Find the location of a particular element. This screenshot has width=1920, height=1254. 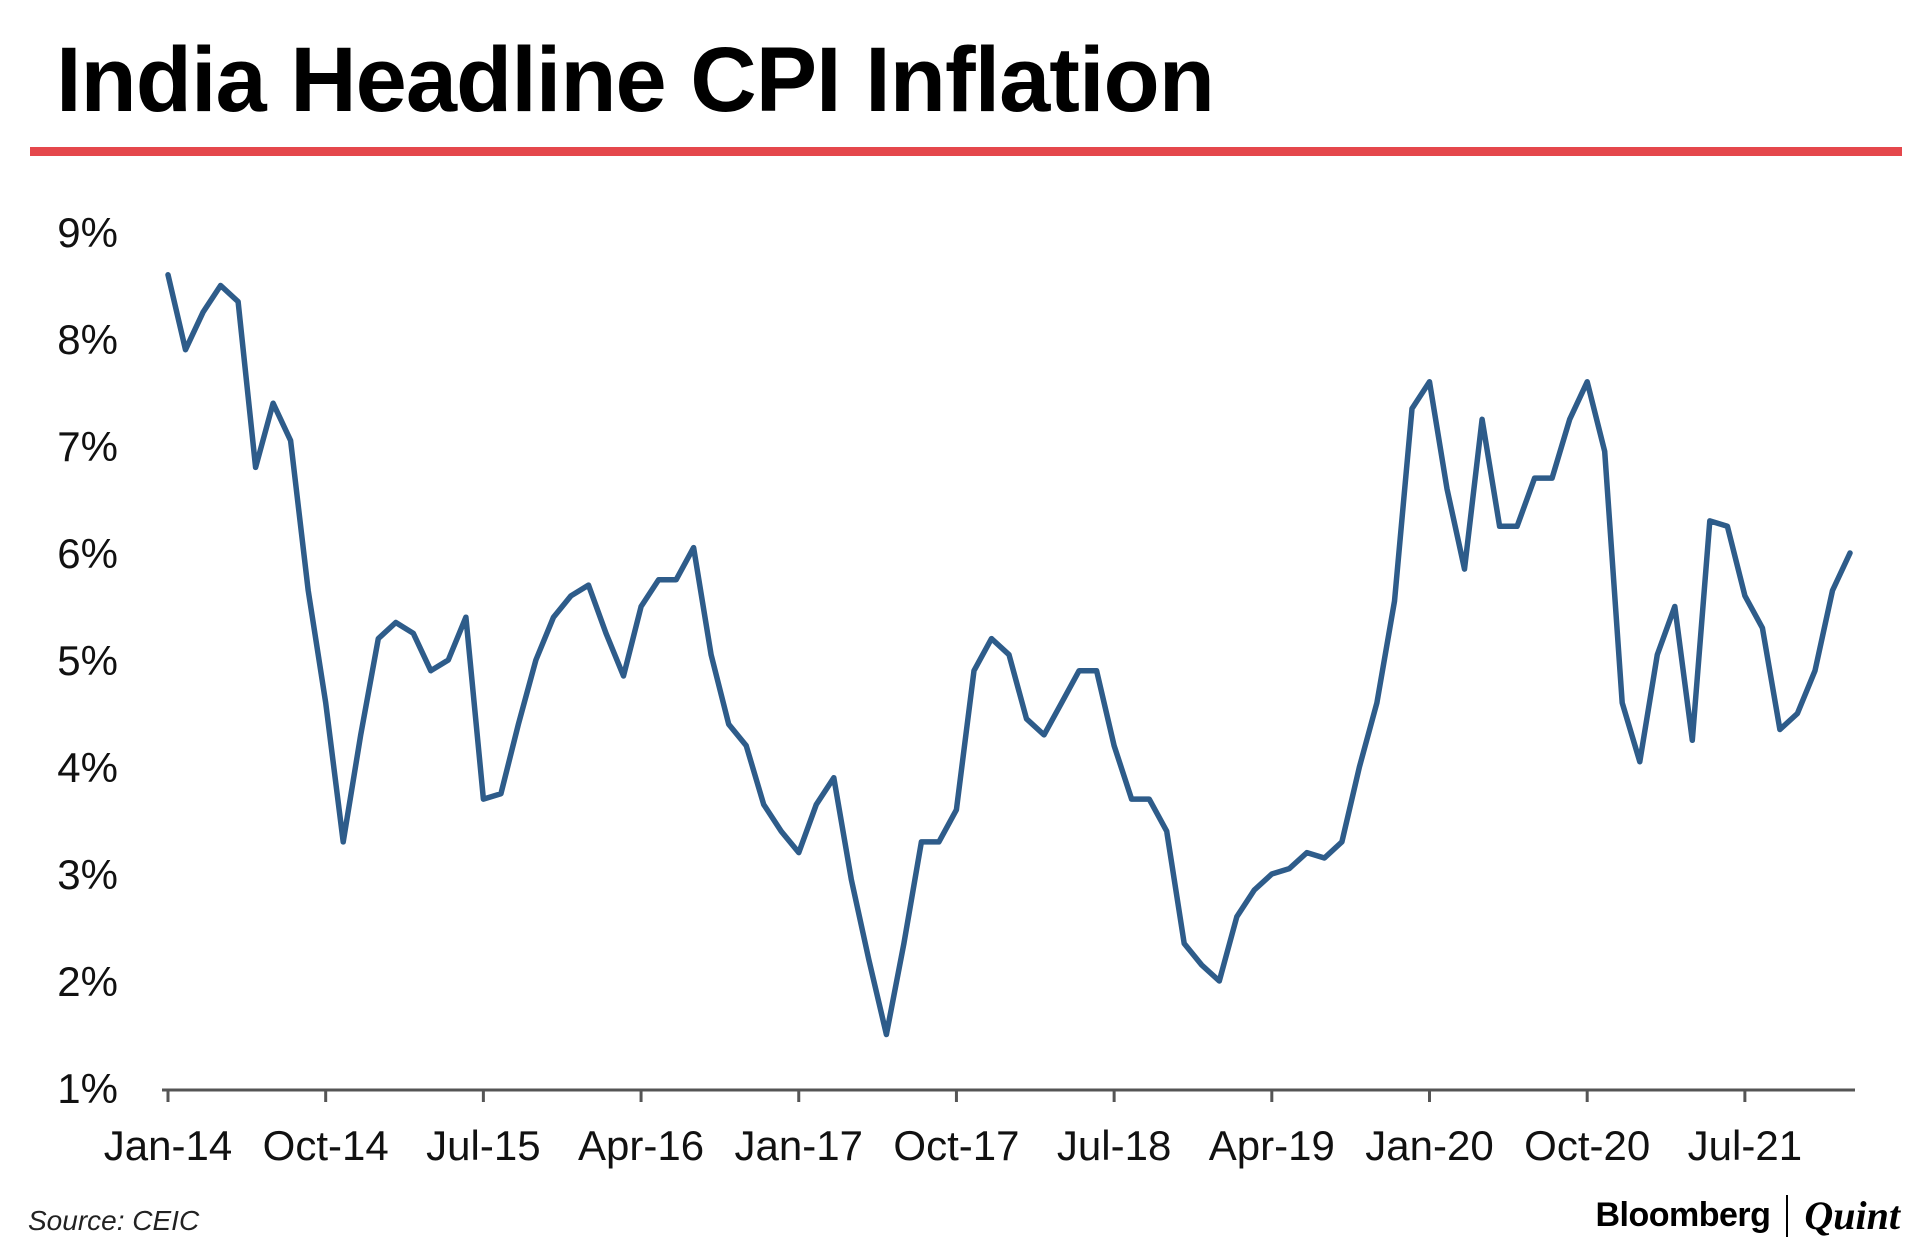

x-axis is located at coordinates (1008, 1095).